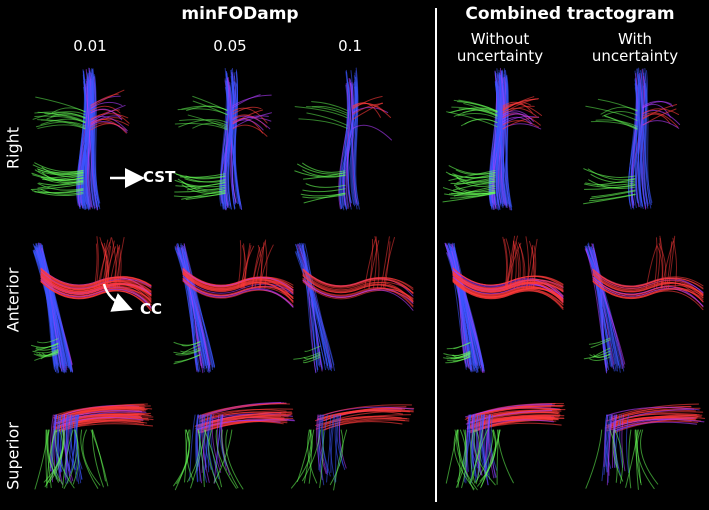 The image size is (709, 510). I want to click on cc-arrow, so click(117, 297).